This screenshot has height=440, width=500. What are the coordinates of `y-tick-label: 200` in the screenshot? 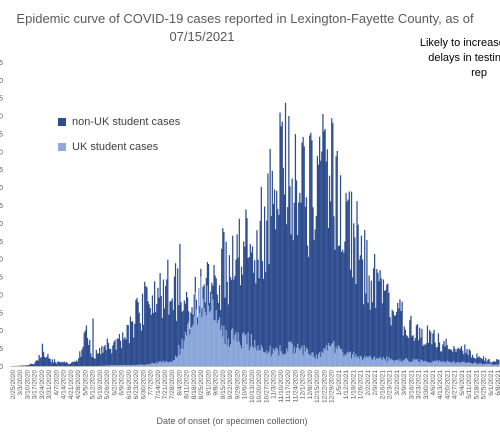 It's located at (1, 224).